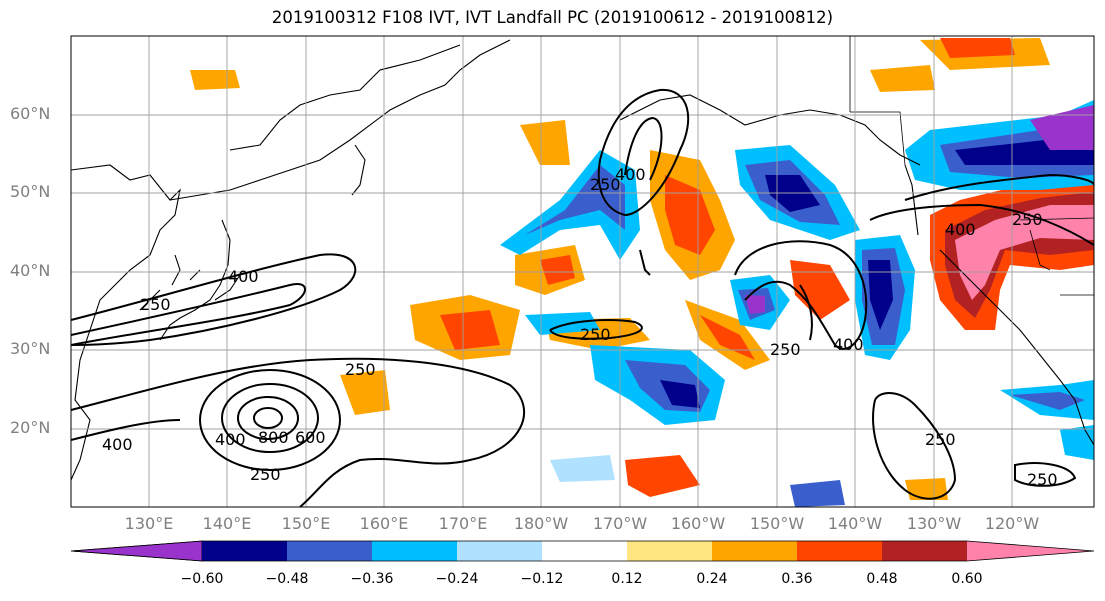  I want to click on colorbar-tick-label: −0.12, so click(542, 579).